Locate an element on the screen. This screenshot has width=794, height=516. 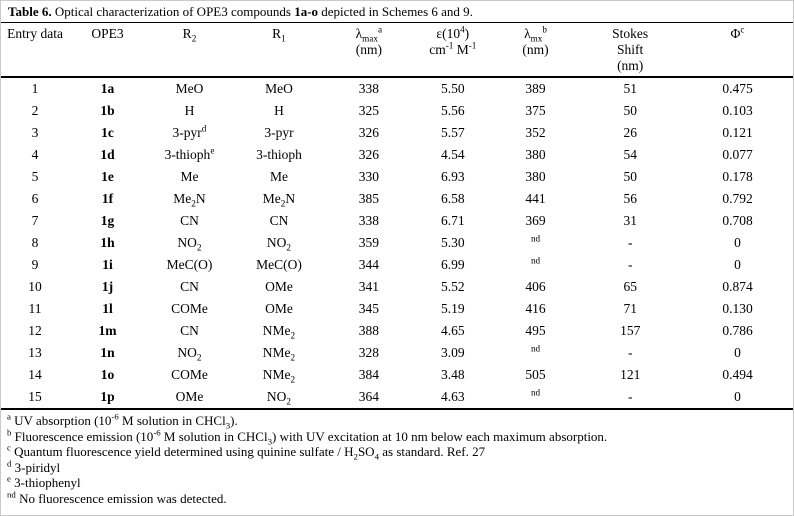
column-header: R2 is located at coordinates (189, 50).